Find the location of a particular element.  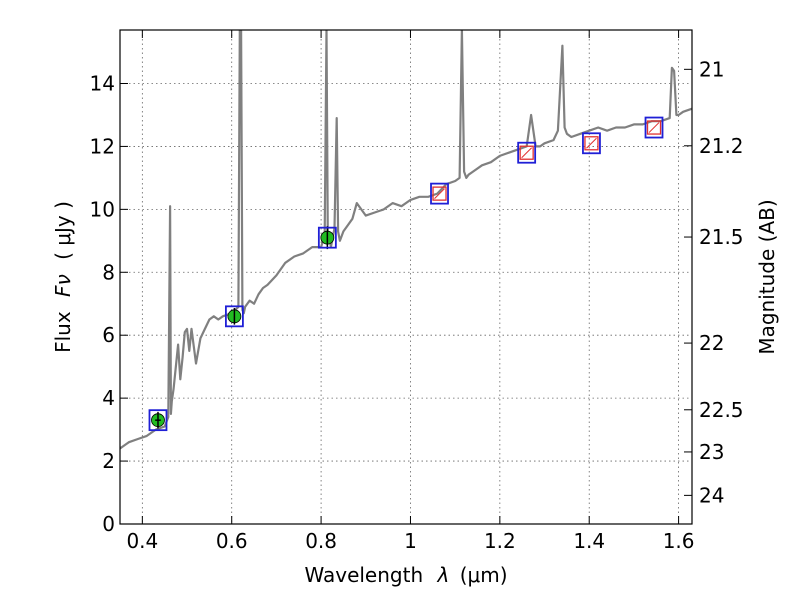

x-tick-label: 1 is located at coordinates (410, 541).